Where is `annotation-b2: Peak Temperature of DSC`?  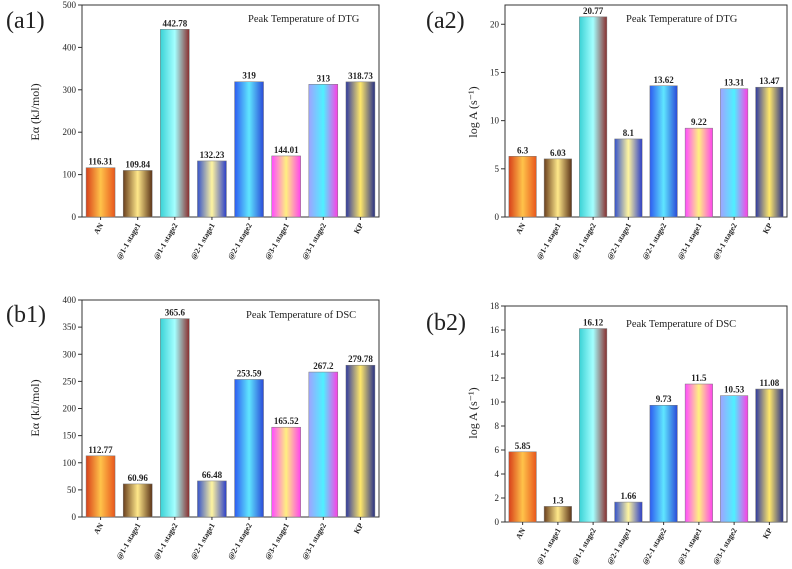
annotation-b2: Peak Temperature of DSC is located at coordinates (681, 324).